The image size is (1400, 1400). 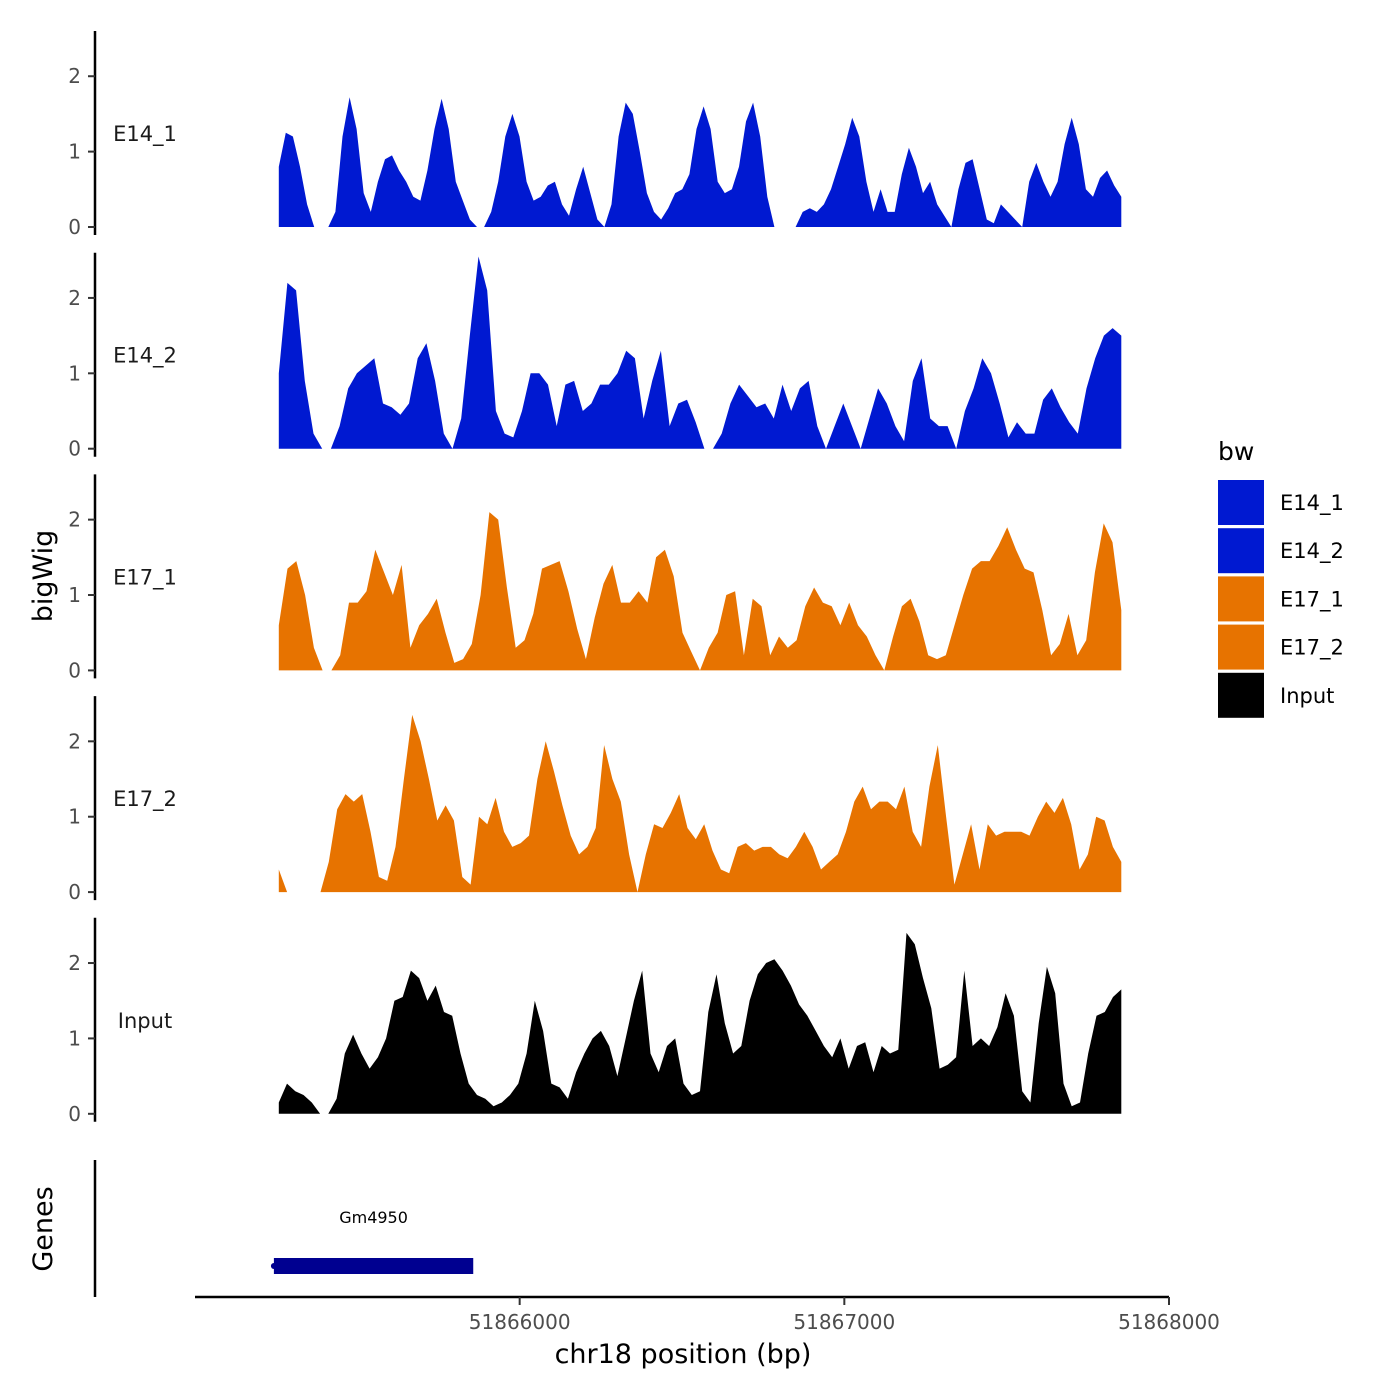 What do you see at coordinates (683, 1354) in the screenshot?
I see `x-axis-title: chr18 position (bp)` at bounding box center [683, 1354].